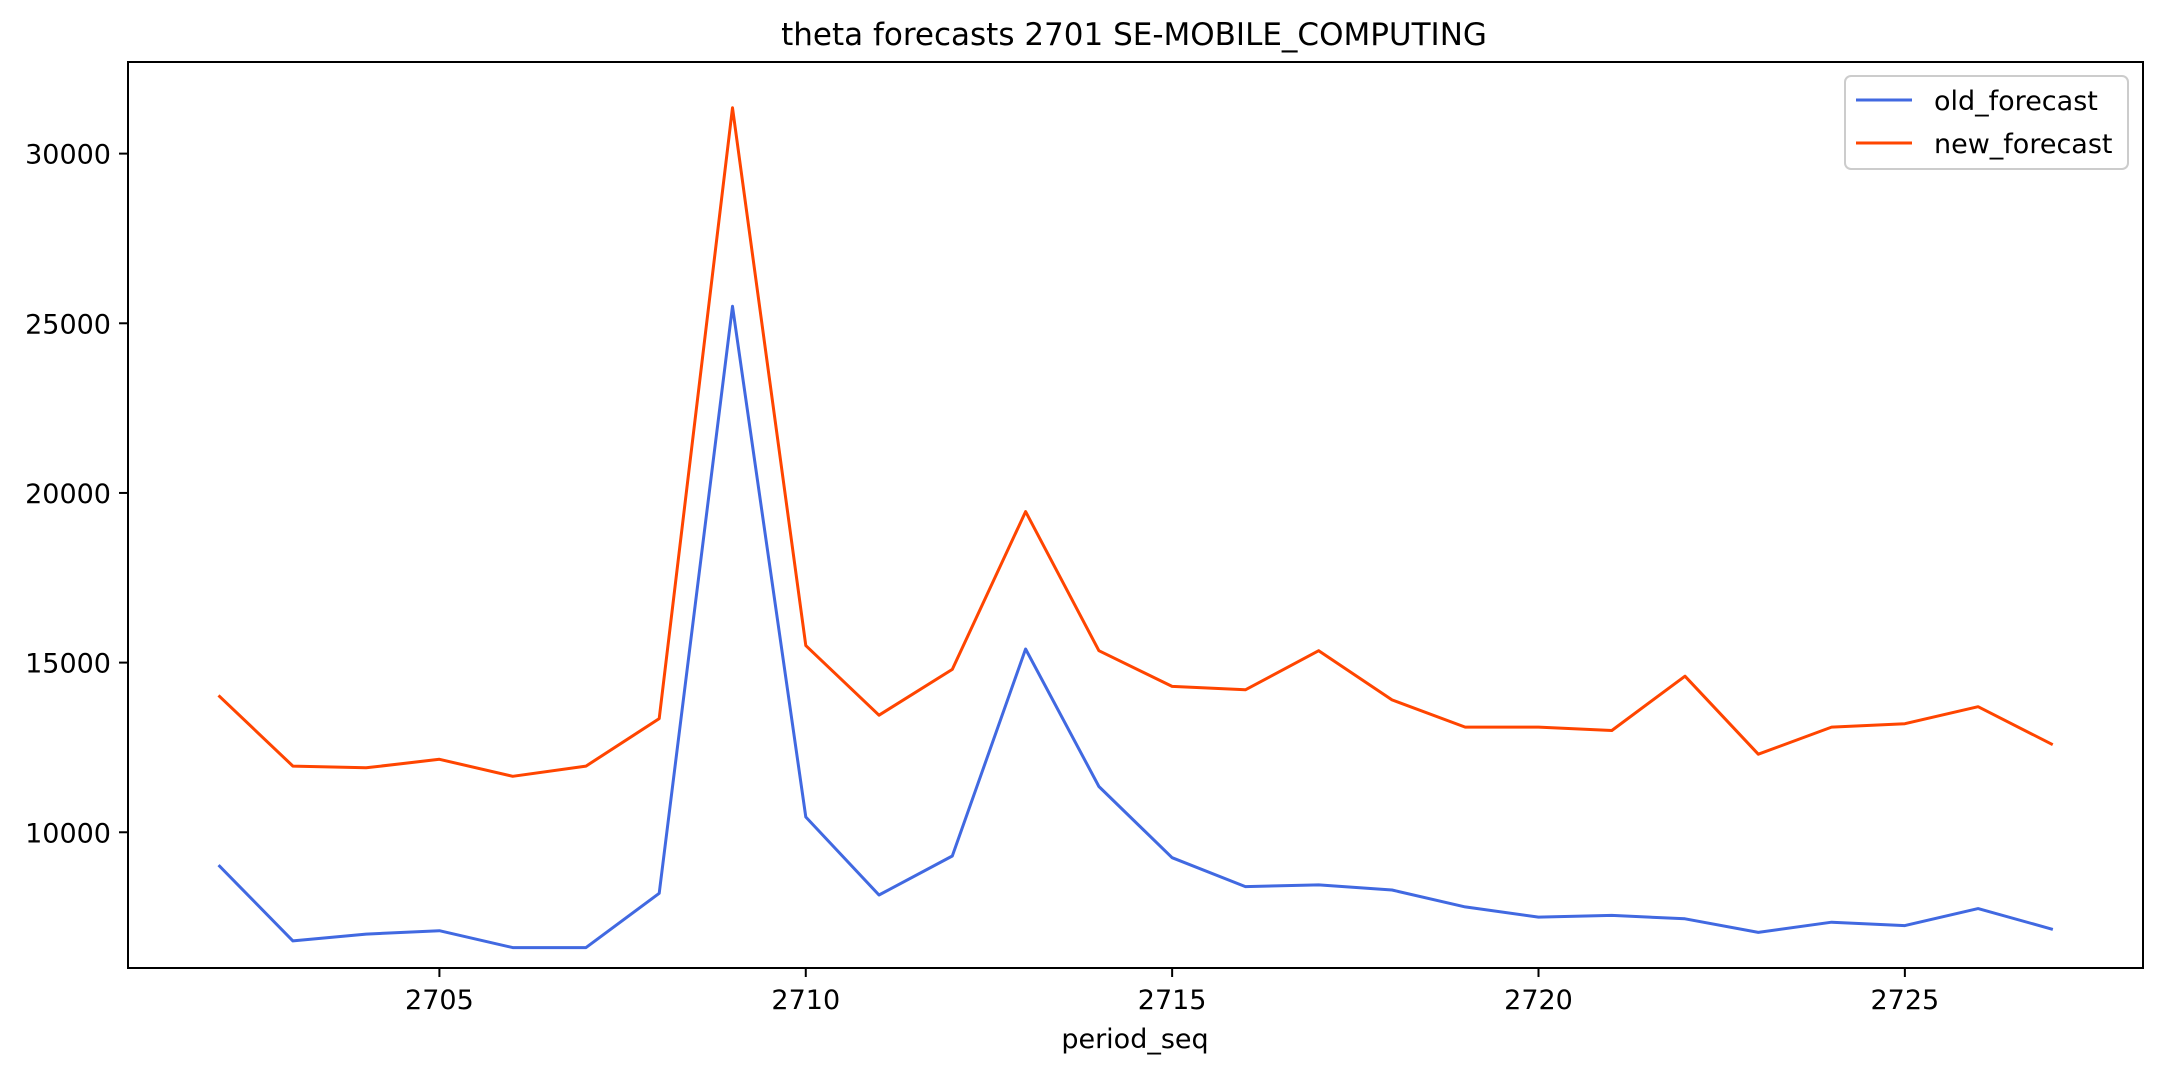 This screenshot has height=1076, width=2162. I want to click on legend-box, so click(1986, 122).